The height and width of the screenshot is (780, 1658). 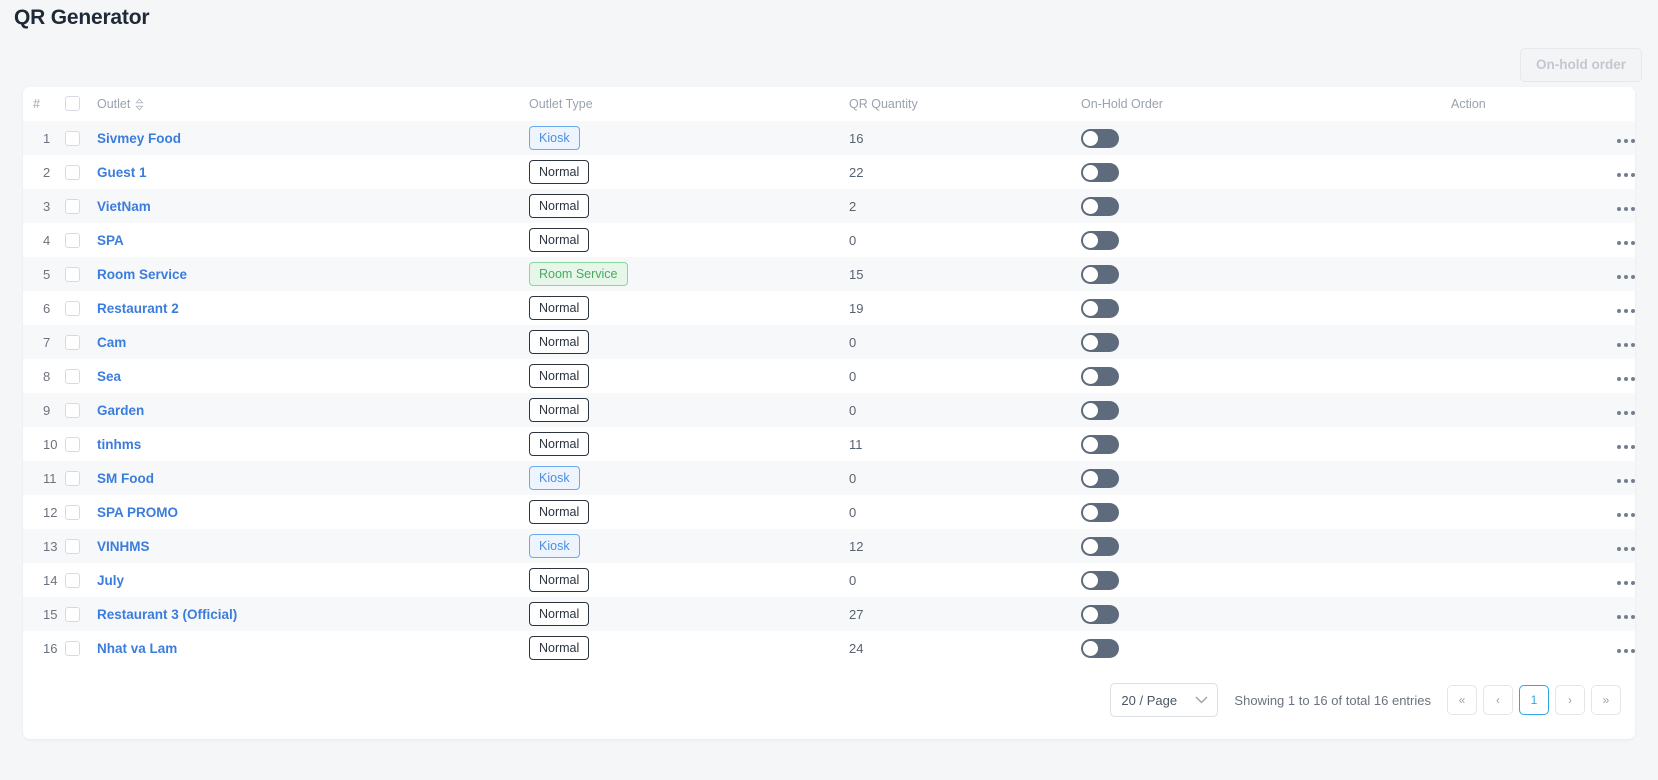 I want to click on outlet-link: Room Service, so click(x=142, y=274).